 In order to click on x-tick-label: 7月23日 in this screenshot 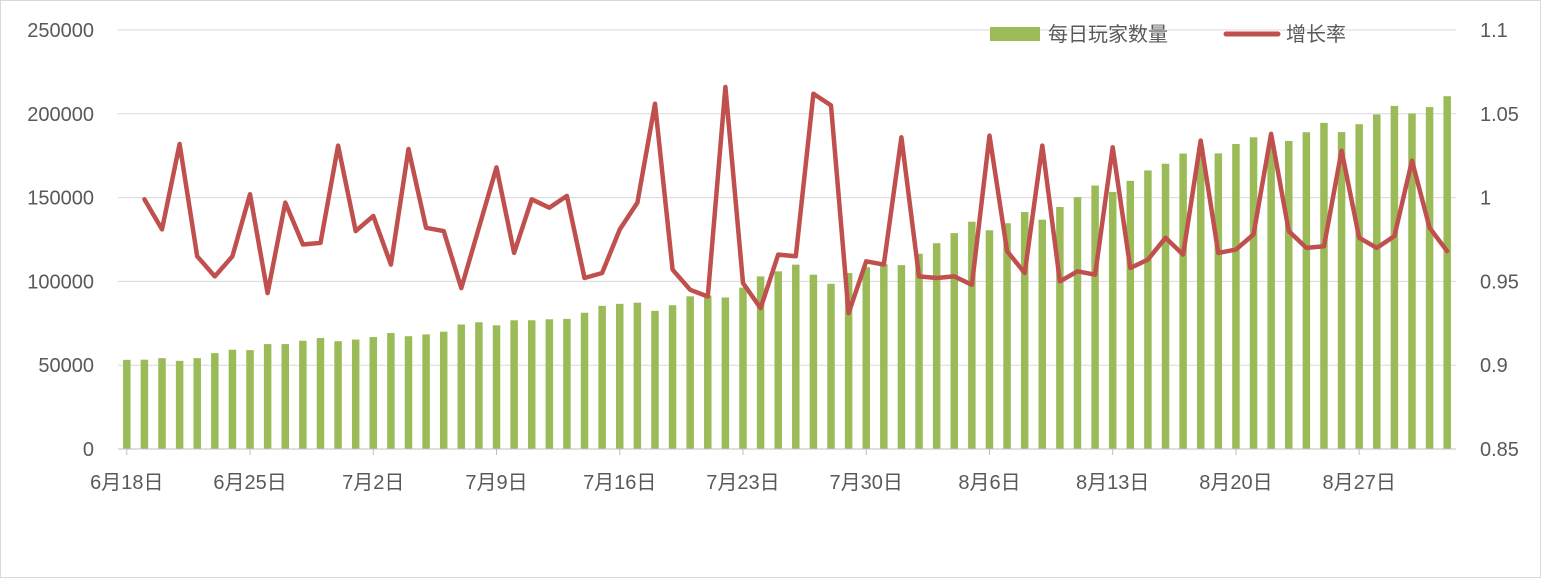, I will do `click(742, 483)`.